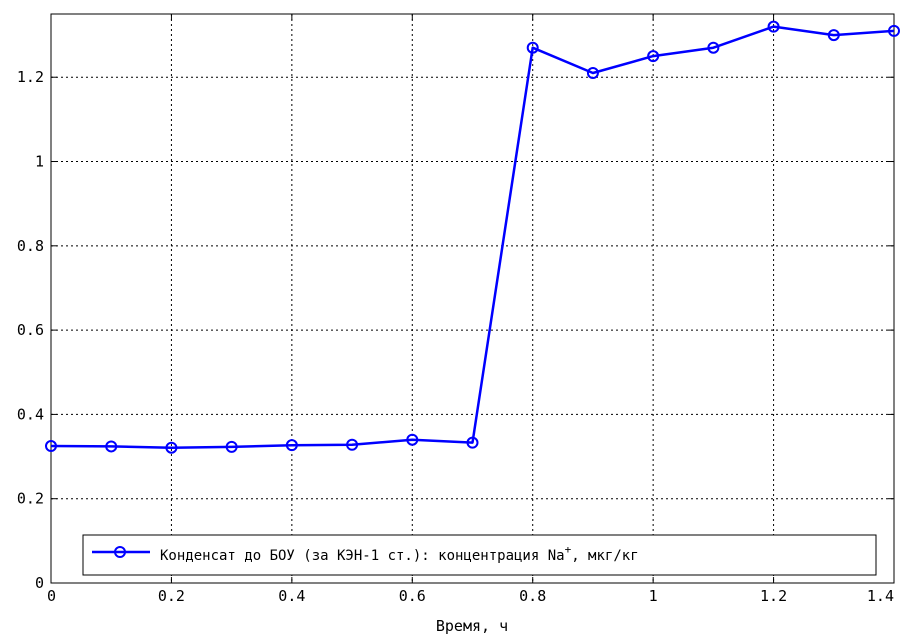  What do you see at coordinates (30, 246) in the screenshot?
I see `y-tick-label: 0.8` at bounding box center [30, 246].